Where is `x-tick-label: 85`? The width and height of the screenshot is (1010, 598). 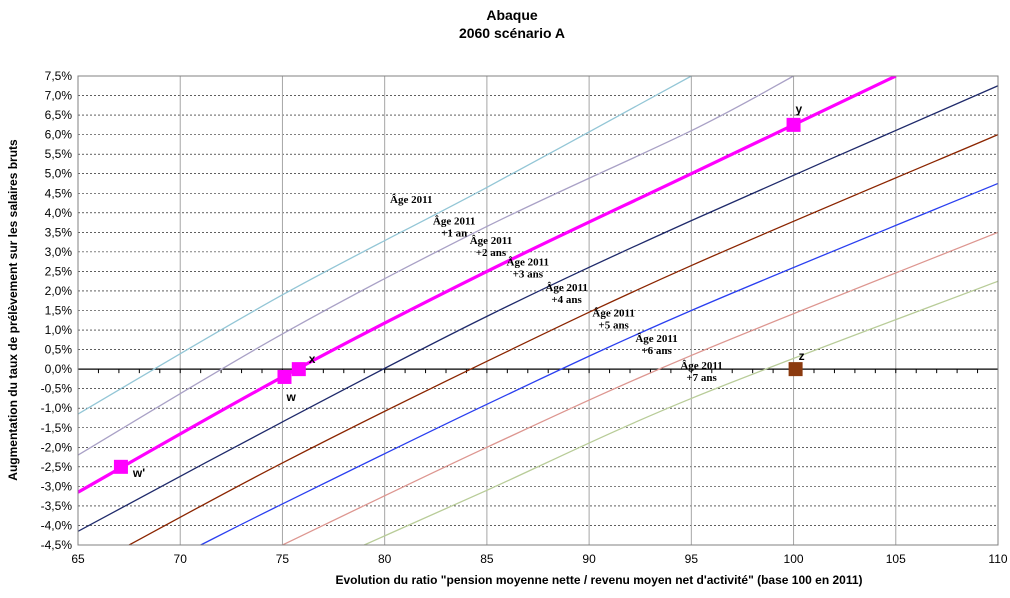 x-tick-label: 85 is located at coordinates (487, 559).